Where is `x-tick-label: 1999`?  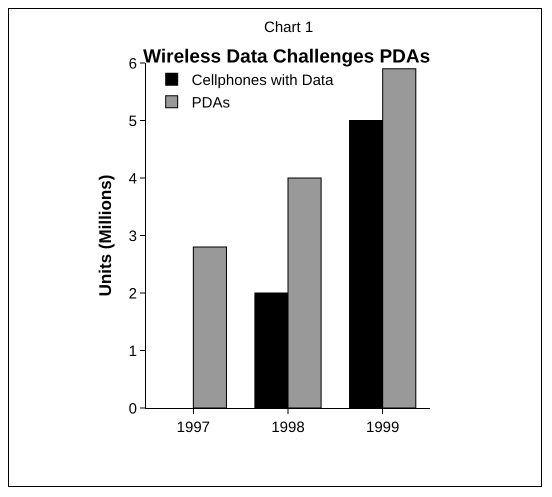
x-tick-label: 1999 is located at coordinates (383, 427).